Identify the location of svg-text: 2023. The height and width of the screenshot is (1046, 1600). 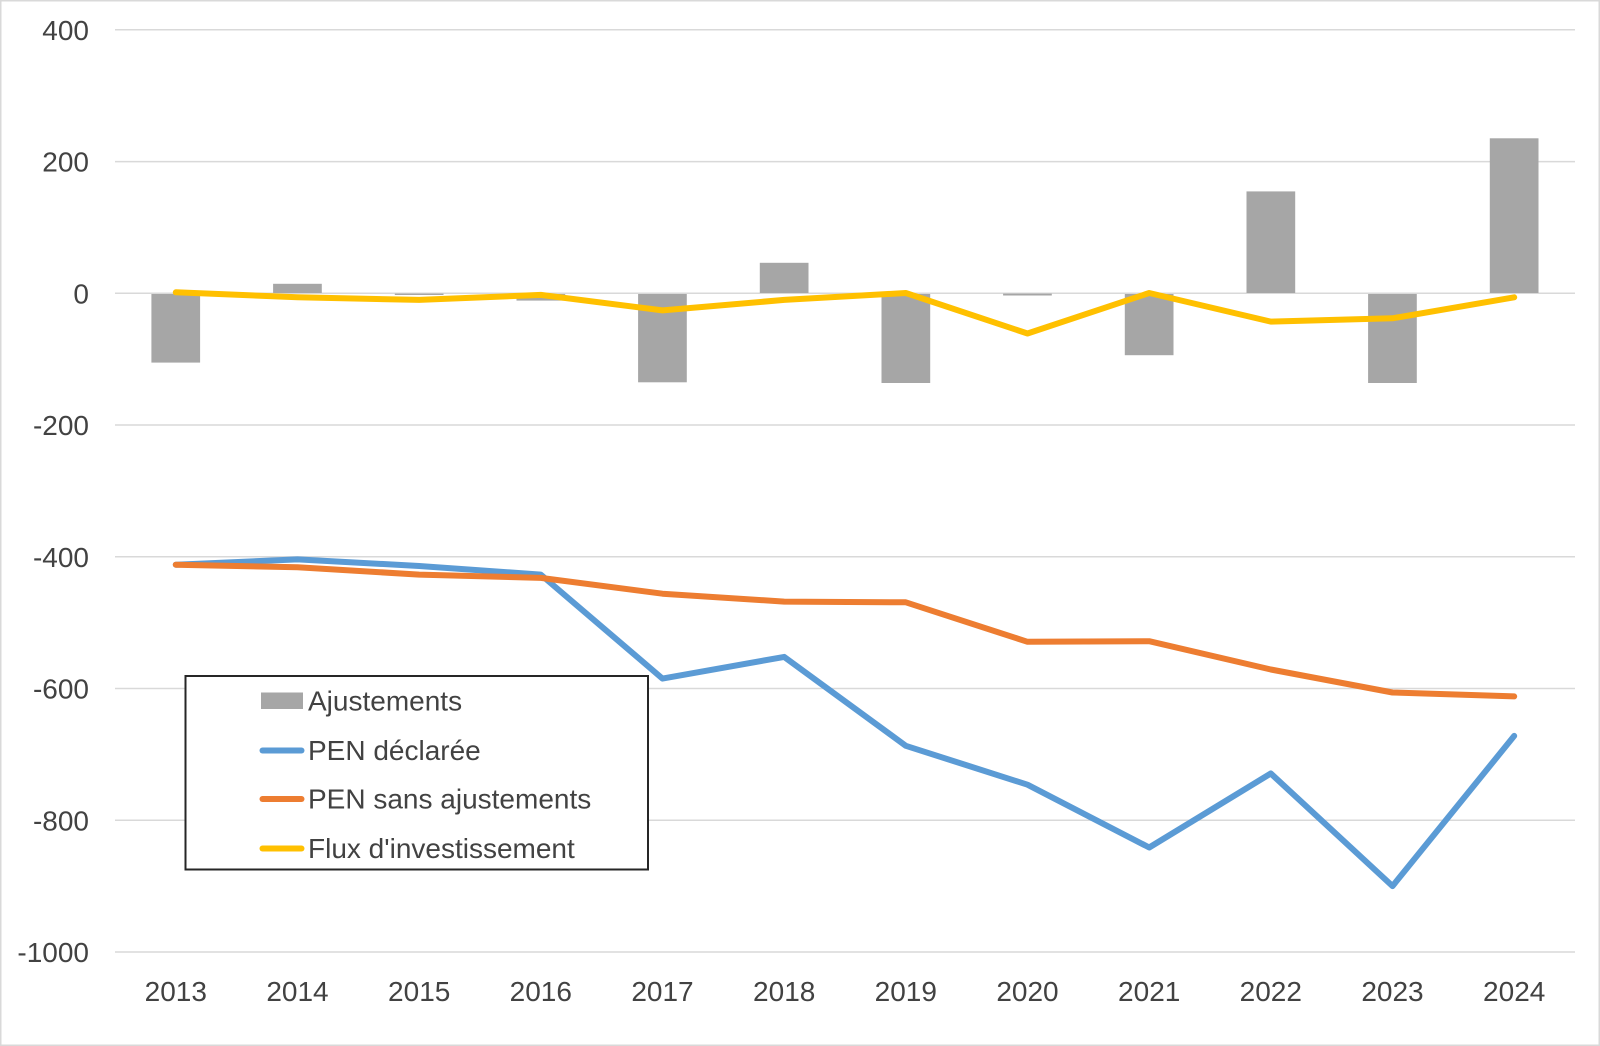
(1392, 991).